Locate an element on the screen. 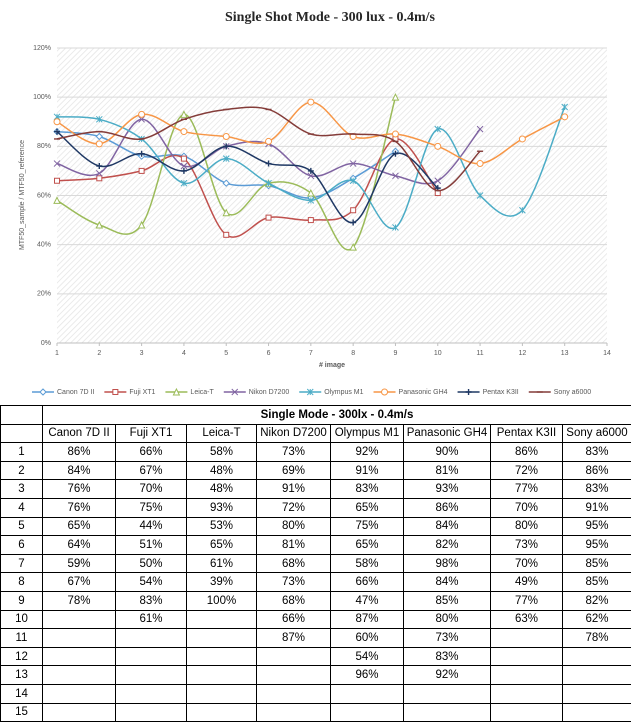  row-label: 6 is located at coordinates (22, 545).